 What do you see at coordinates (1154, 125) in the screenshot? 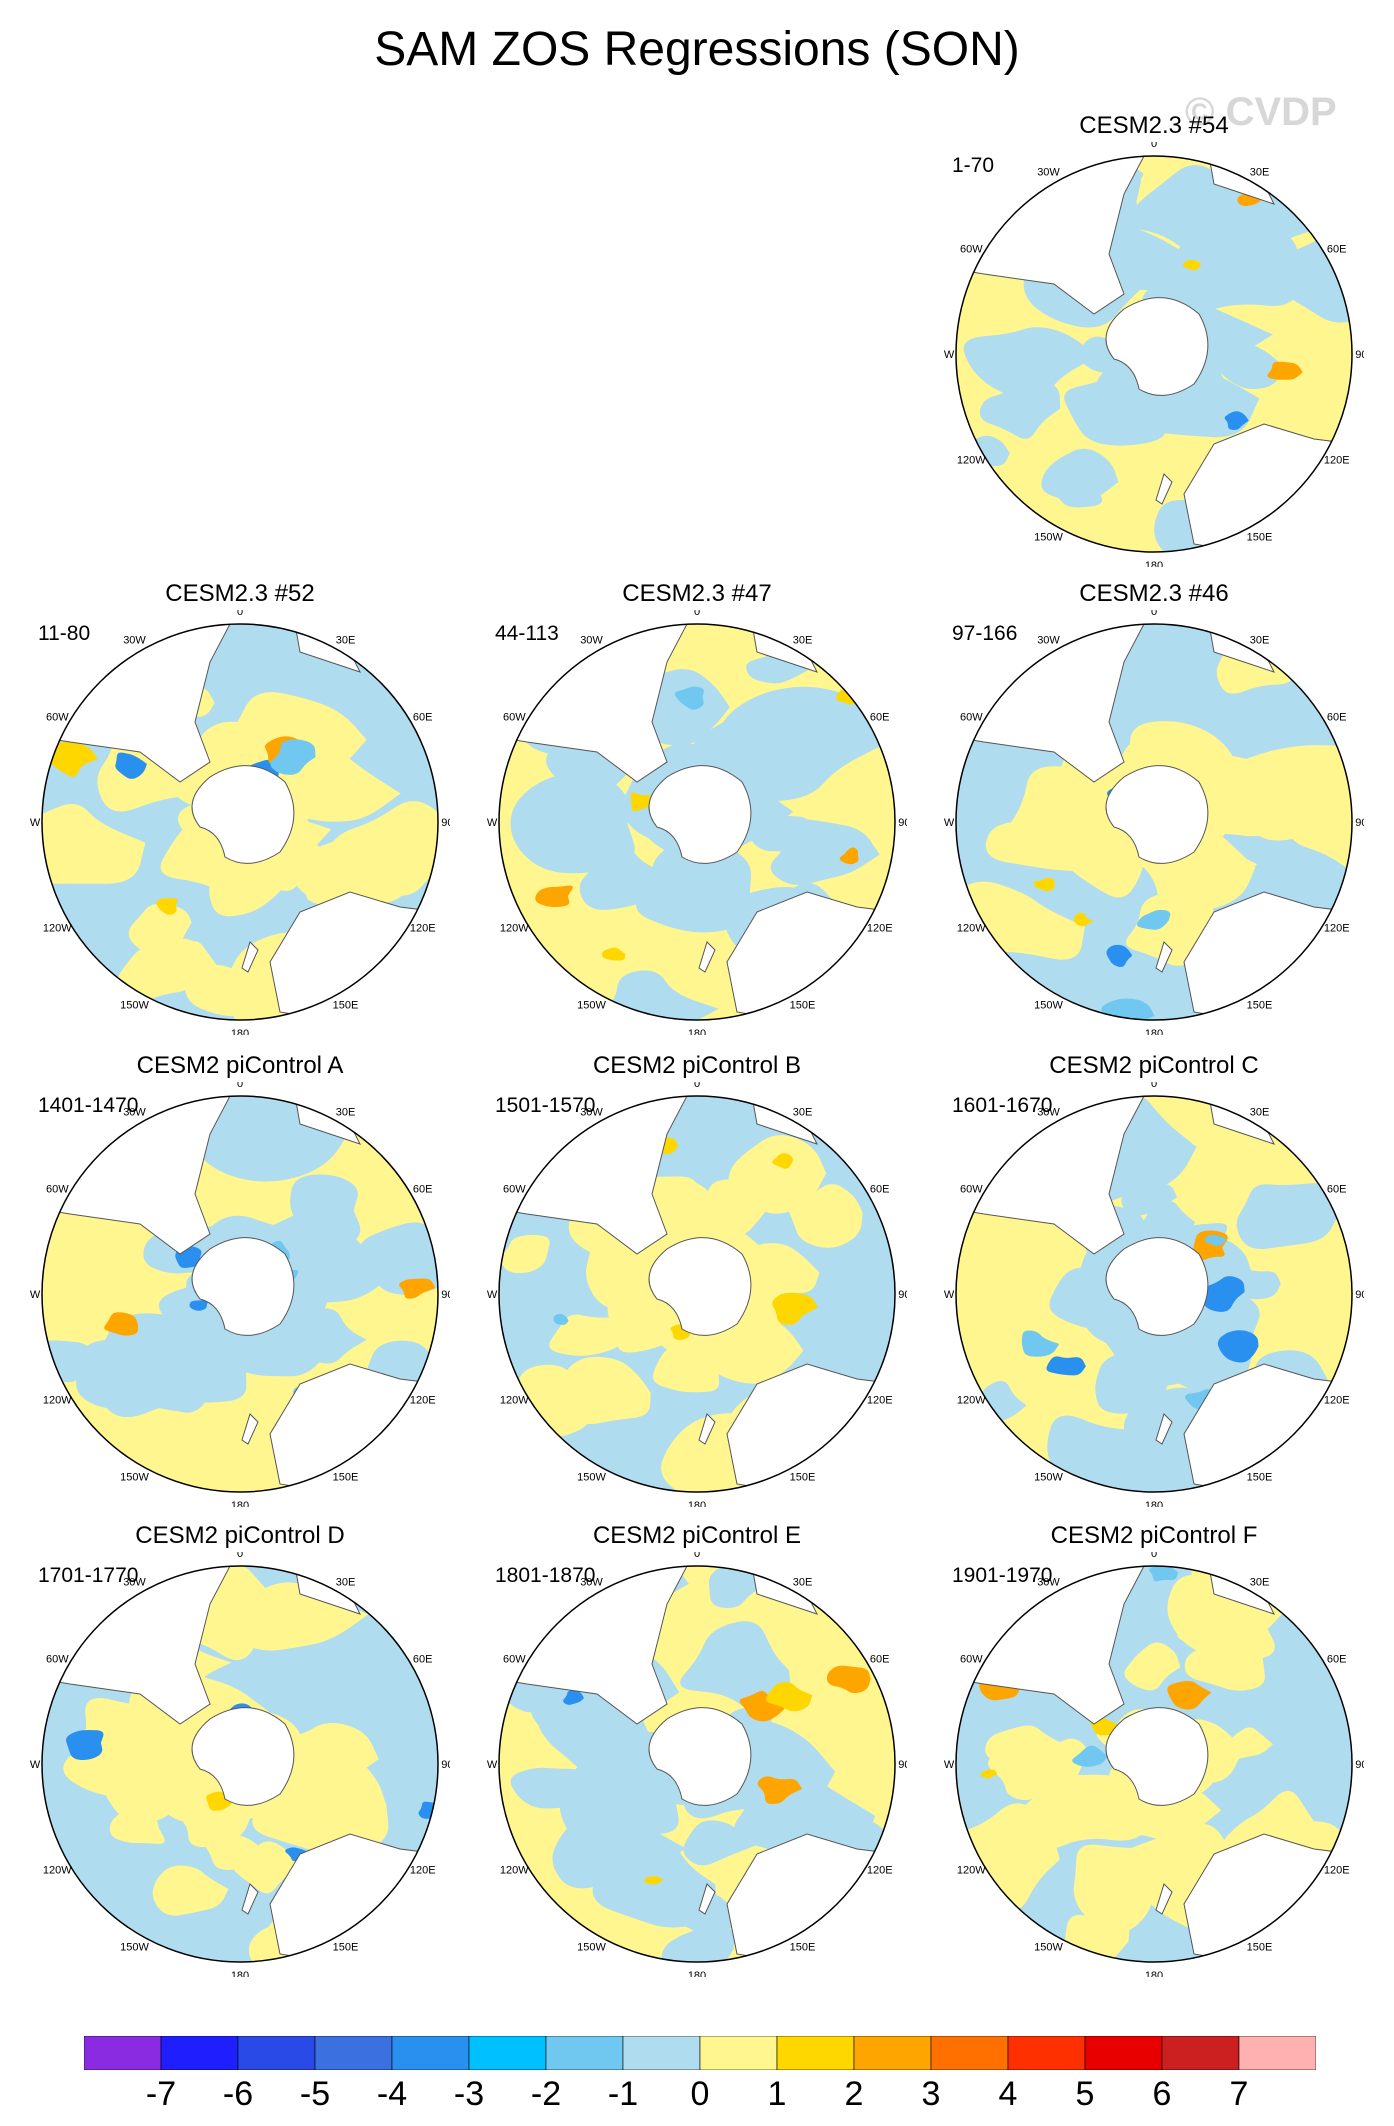
I see `panel-title: CESM2.3 #54` at bounding box center [1154, 125].